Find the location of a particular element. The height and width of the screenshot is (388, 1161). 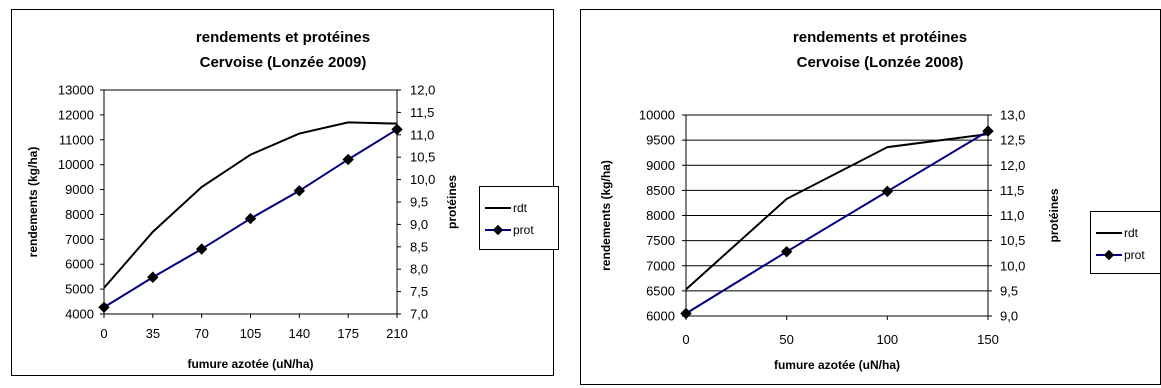

x-tick-label: 175 is located at coordinates (348, 333).